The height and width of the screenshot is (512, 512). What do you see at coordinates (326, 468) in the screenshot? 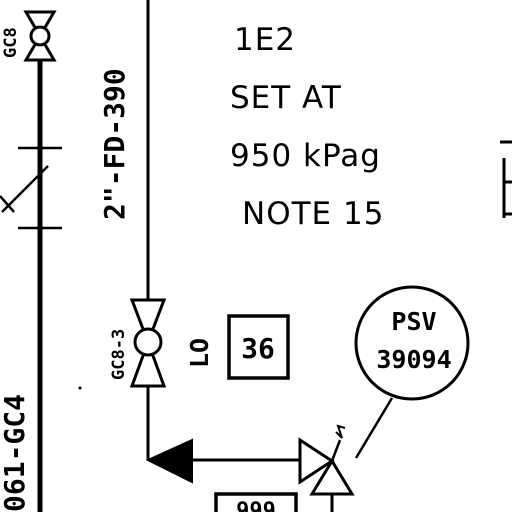
I see `psv-valve` at bounding box center [326, 468].